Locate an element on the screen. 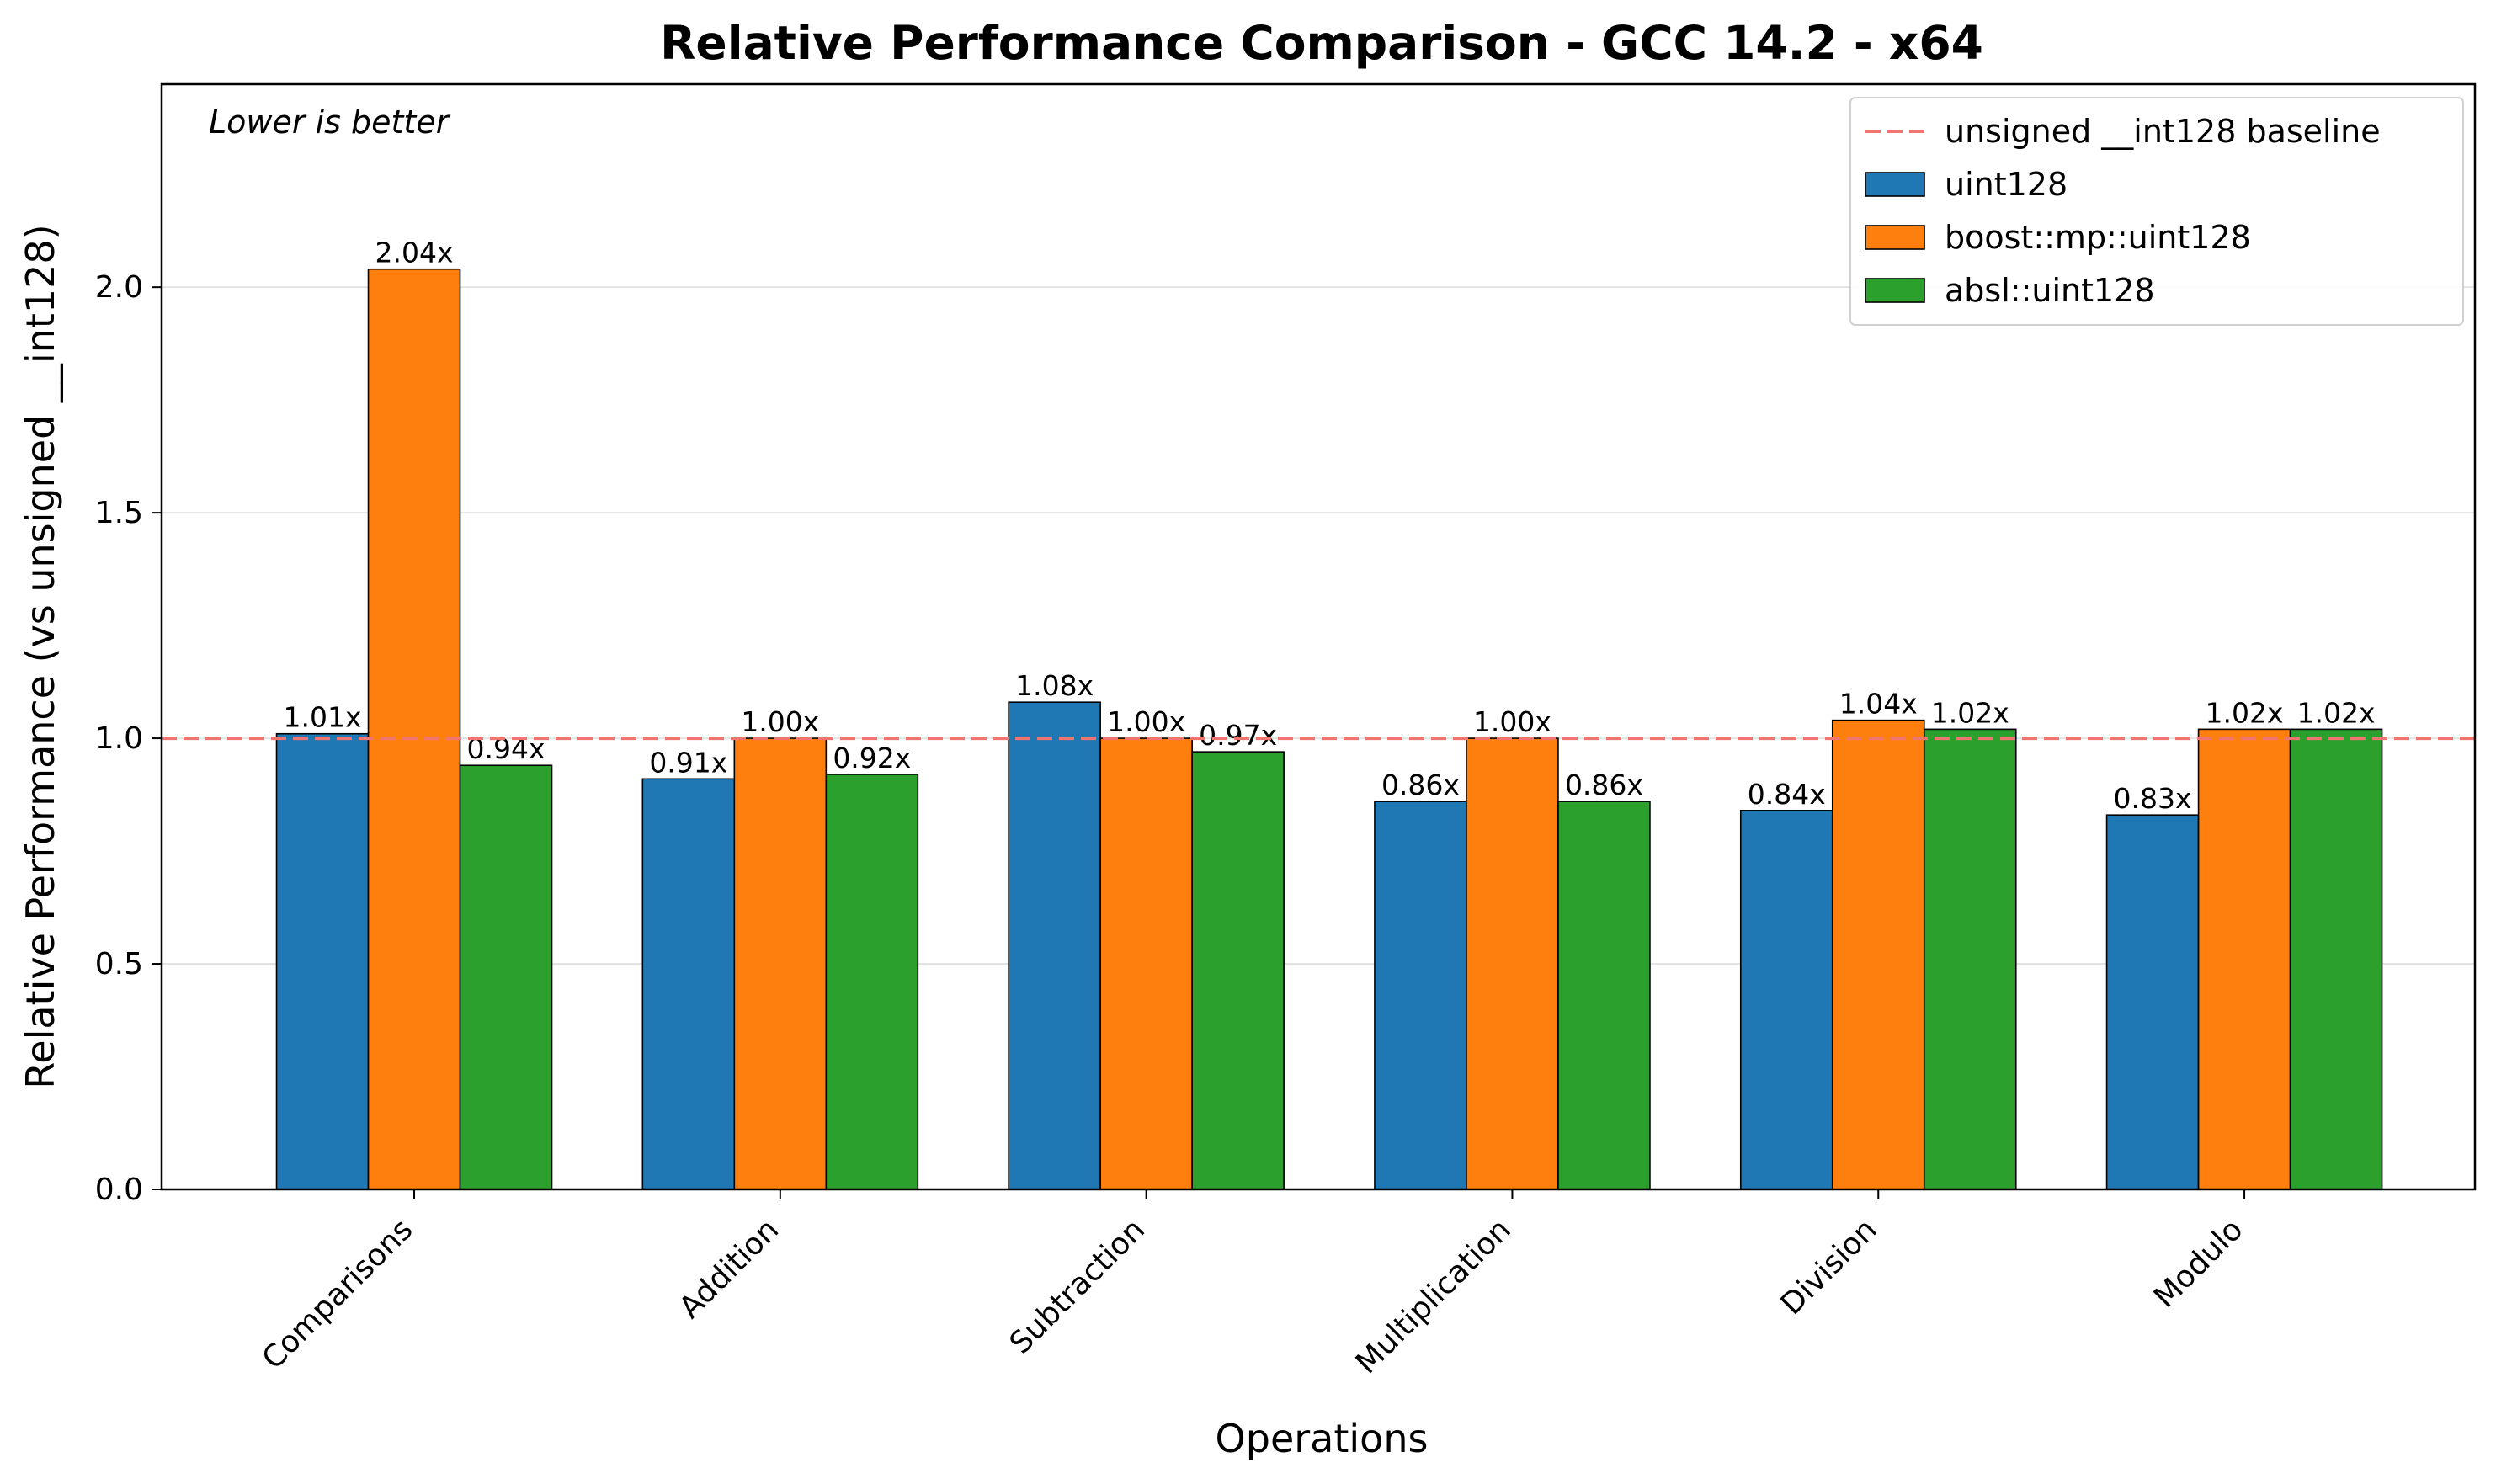 Image resolution: width=2496 pixels, height=1484 pixels. y-tick-label: 1.5 is located at coordinates (119, 513).